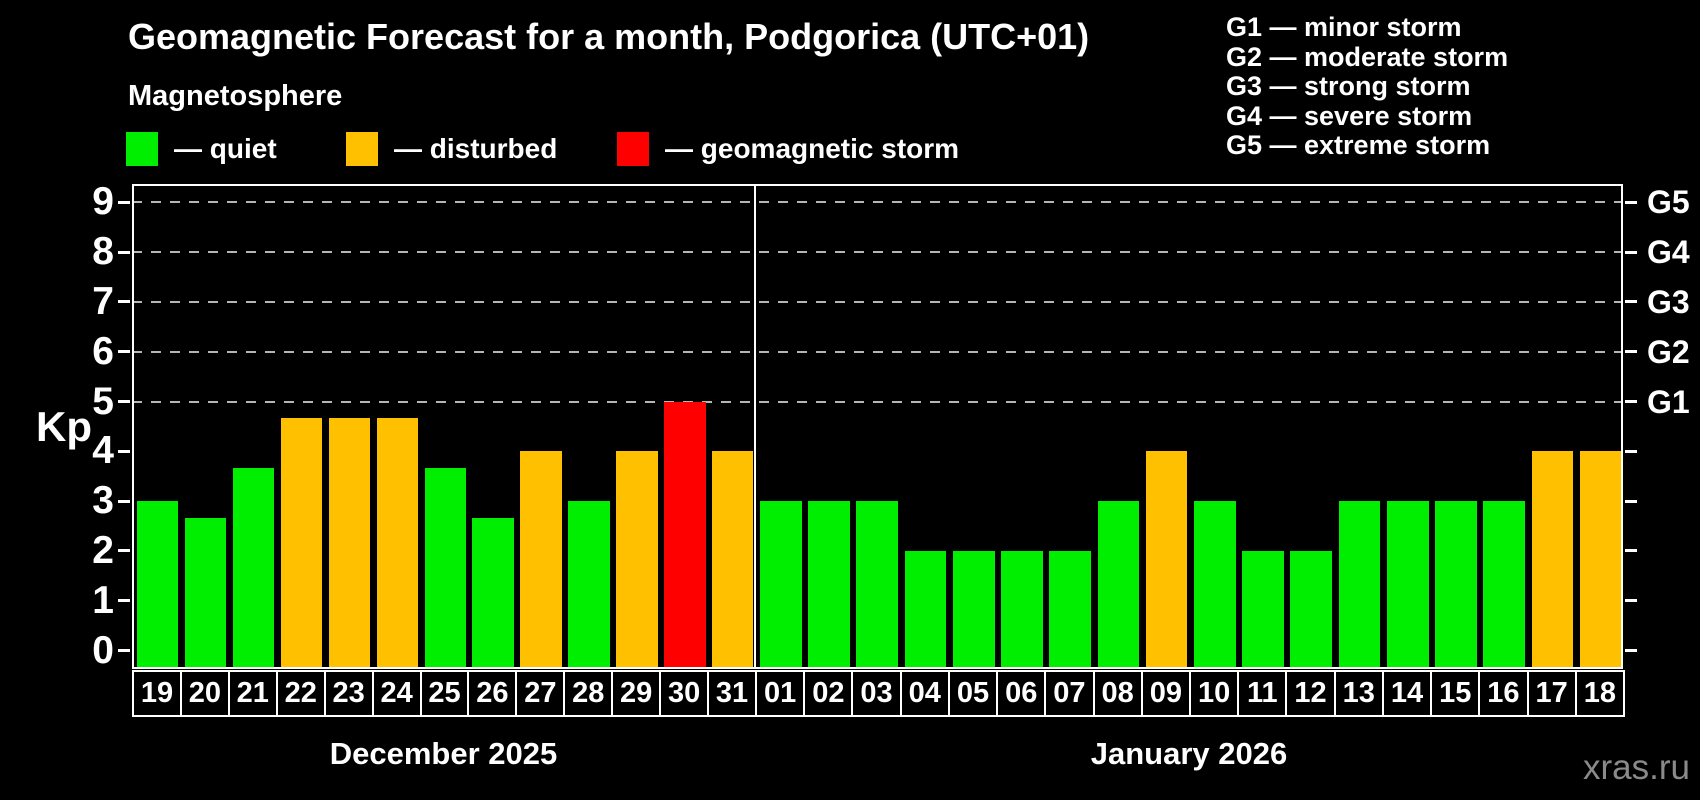 The width and height of the screenshot is (1700, 800). Describe the element at coordinates (973, 693) in the screenshot. I see `day-label-05: 05` at that location.